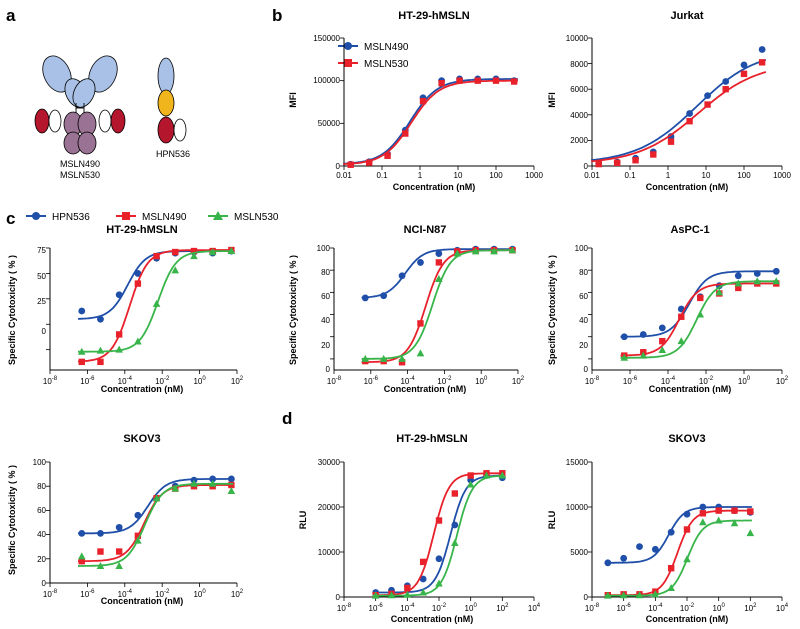 The image size is (800, 629). Describe the element at coordinates (348, 46) in the screenshot. I see `legend-marker-msln490` at that location.